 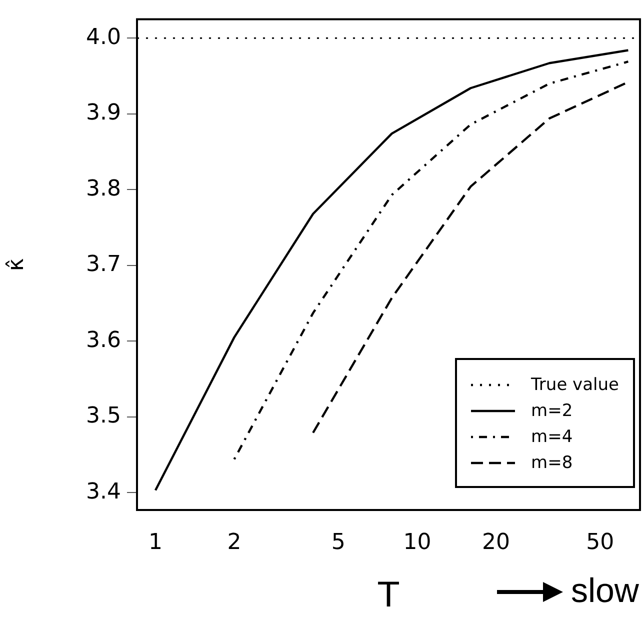 What do you see at coordinates (103, 189) in the screenshot?
I see `y-tick-label: 3.8` at bounding box center [103, 189].